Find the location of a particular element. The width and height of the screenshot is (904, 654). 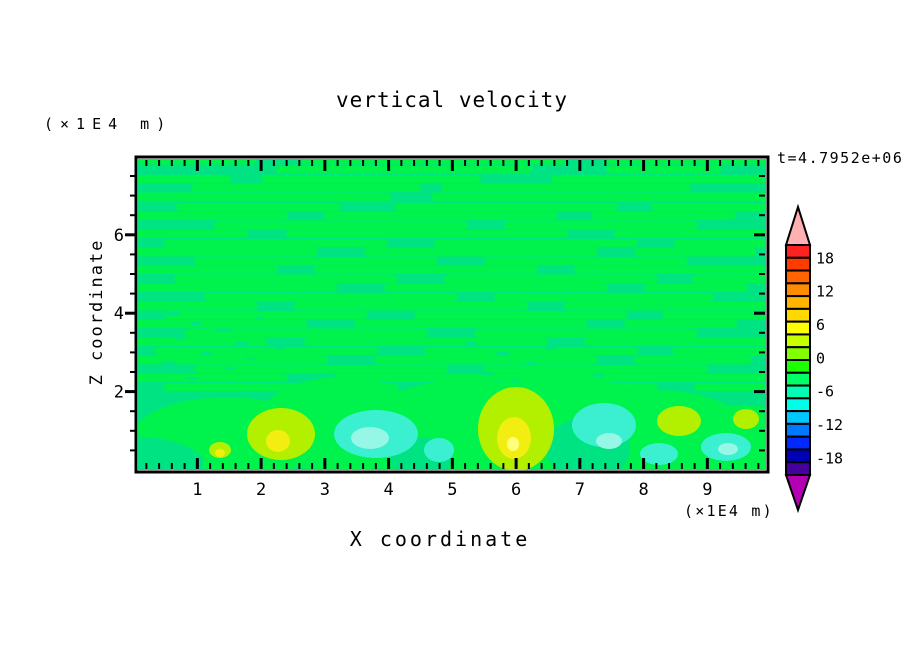

x-tick-label: 9 is located at coordinates (707, 490).